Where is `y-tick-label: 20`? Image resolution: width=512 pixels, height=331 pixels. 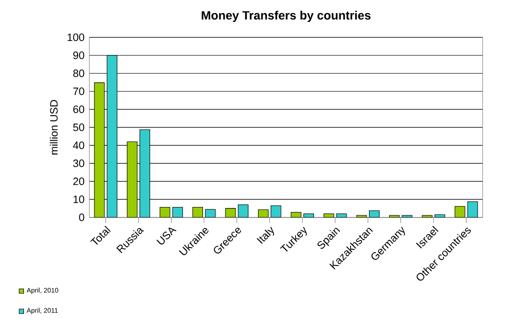
y-tick-label: 20 is located at coordinates (78, 182).